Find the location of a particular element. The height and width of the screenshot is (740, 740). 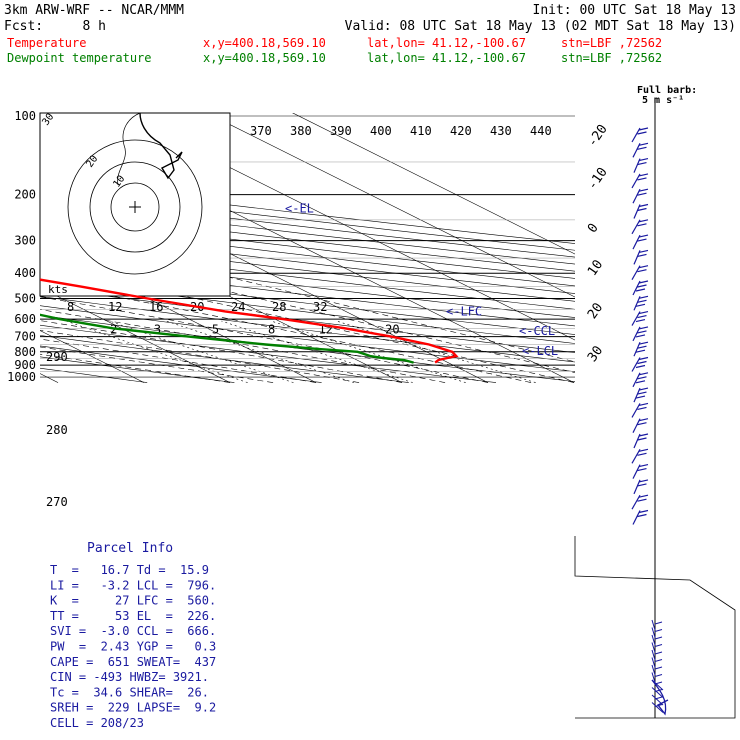

model-title: 3km ARW-WRF -- NCAR/MMM is located at coordinates (94, 10).